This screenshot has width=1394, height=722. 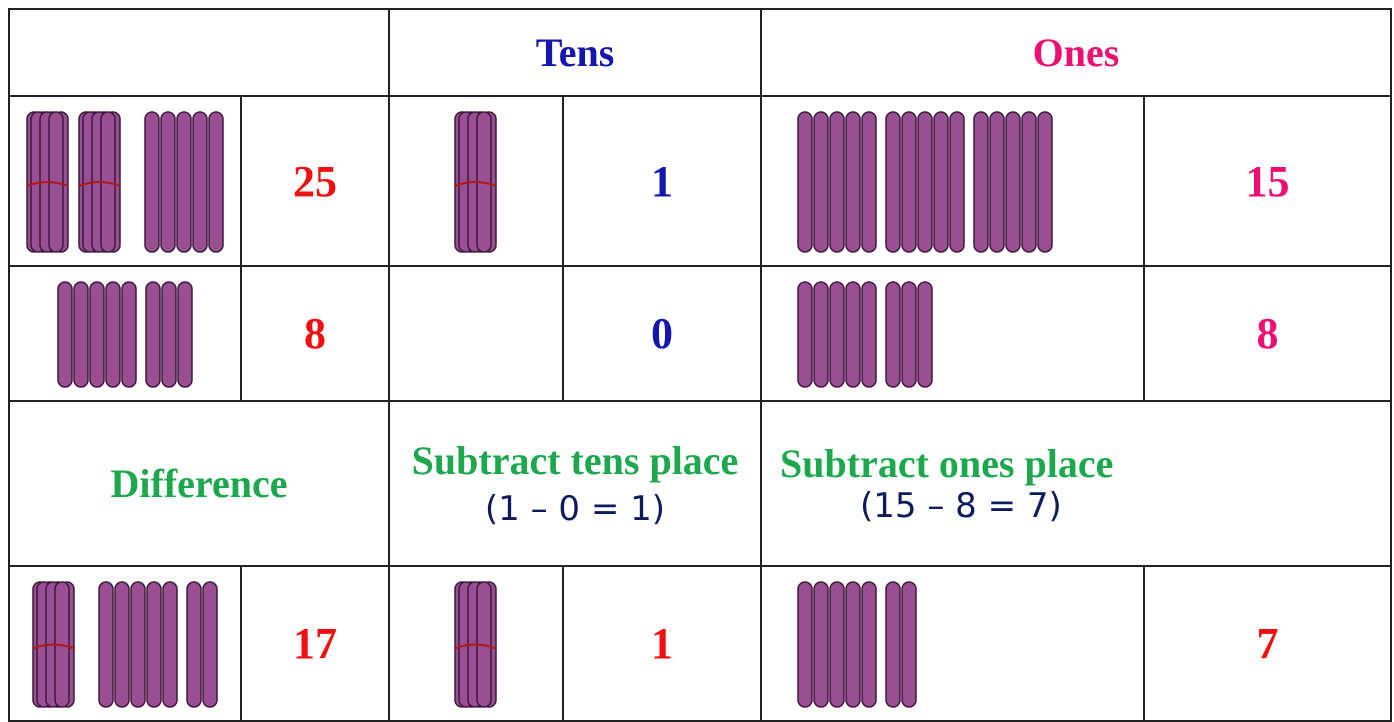 I want to click on step-cell: Subtract tens place (1 – 0 = 1), so click(x=575, y=483).